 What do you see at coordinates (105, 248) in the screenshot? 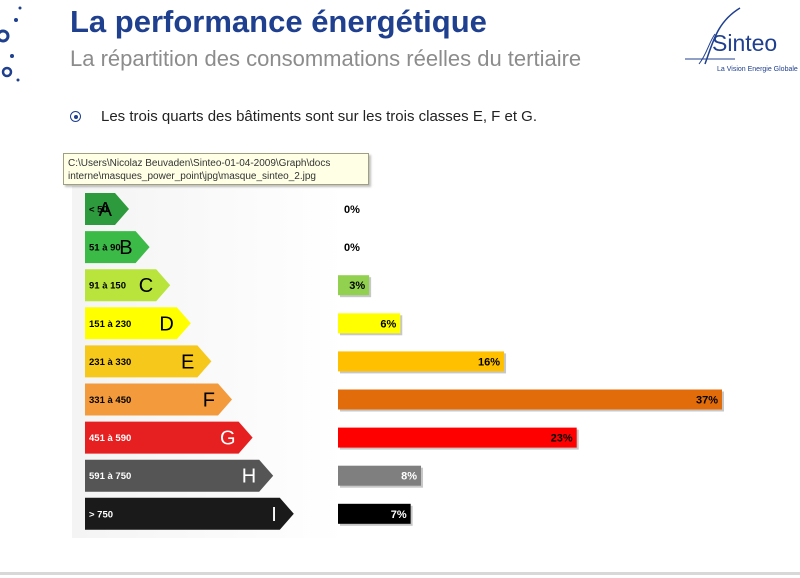
I see `class-range-label: 51 à 90` at bounding box center [105, 248].